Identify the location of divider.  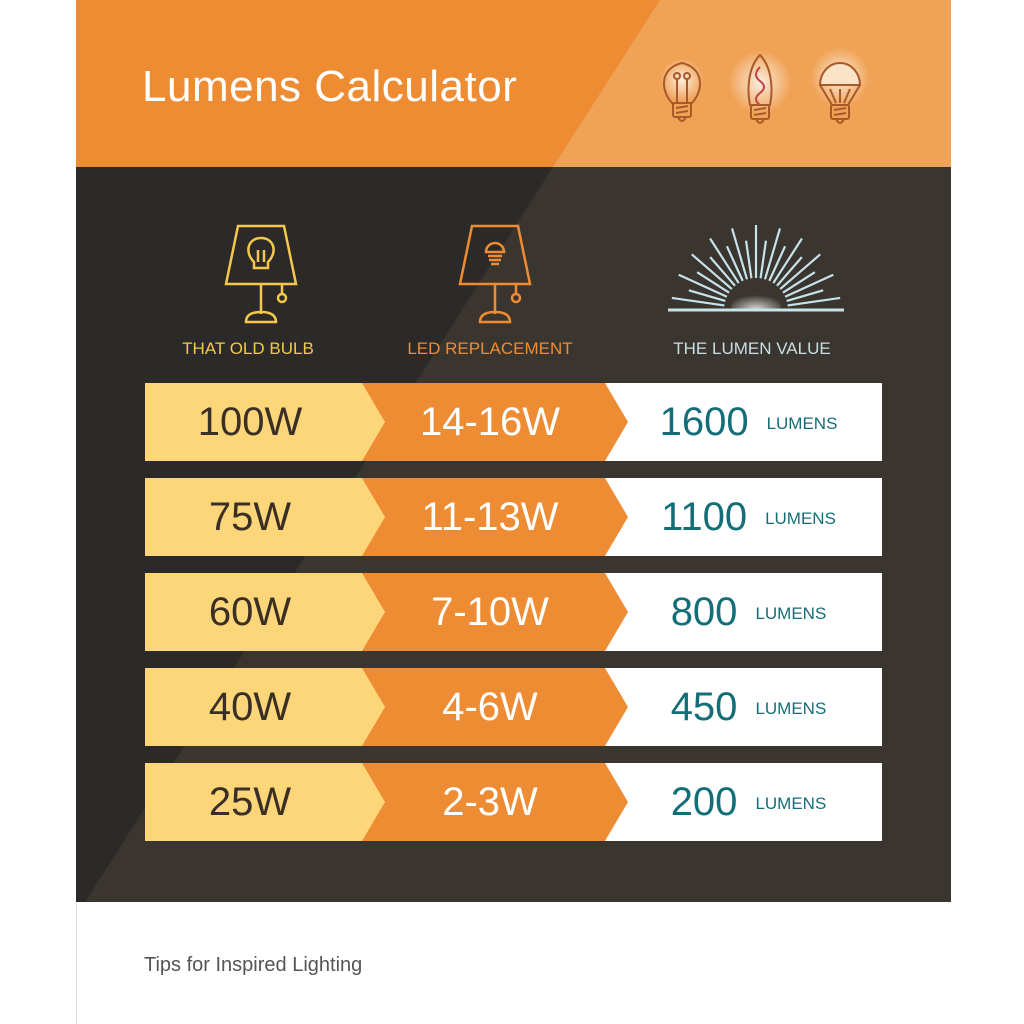
(76, 963).